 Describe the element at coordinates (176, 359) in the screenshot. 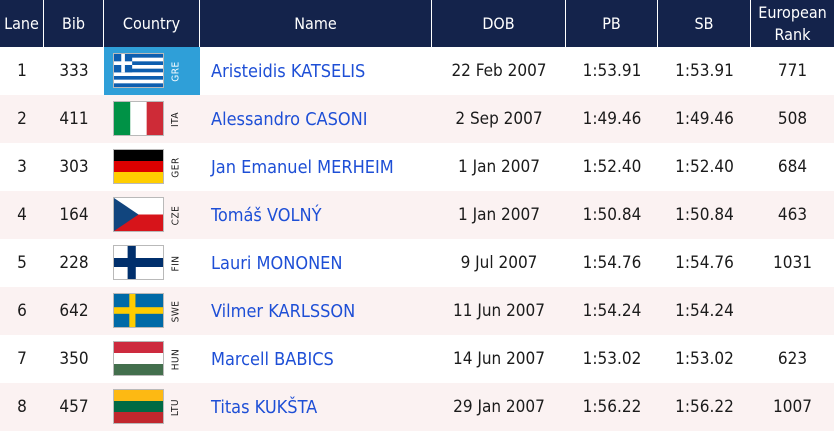

I see `country-code: HUN` at that location.